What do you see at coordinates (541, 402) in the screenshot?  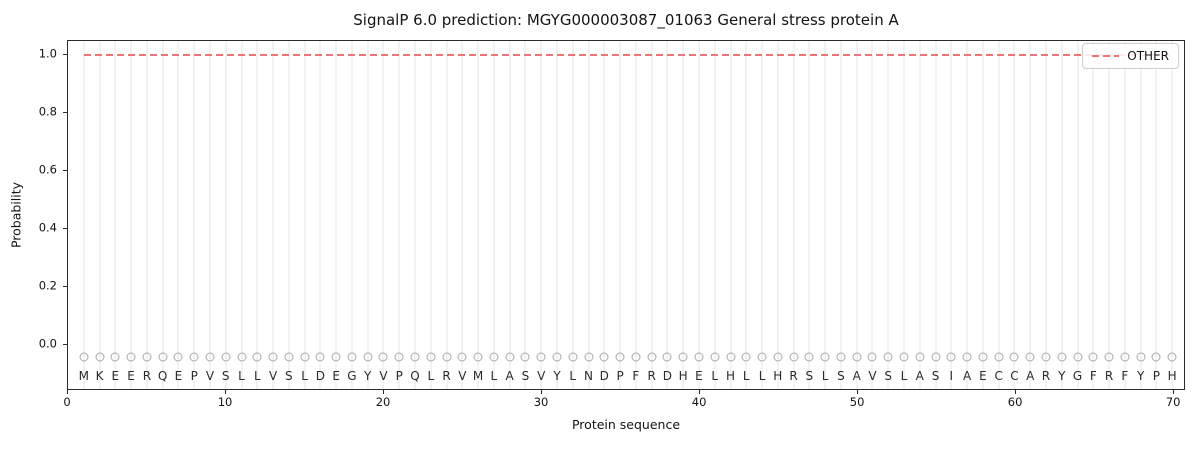 I see `x-tick-label: 30` at bounding box center [541, 402].